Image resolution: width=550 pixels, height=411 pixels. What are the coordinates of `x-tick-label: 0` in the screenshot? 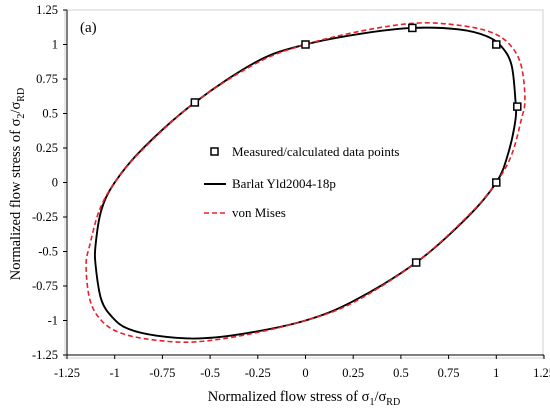 It's located at (305, 373).